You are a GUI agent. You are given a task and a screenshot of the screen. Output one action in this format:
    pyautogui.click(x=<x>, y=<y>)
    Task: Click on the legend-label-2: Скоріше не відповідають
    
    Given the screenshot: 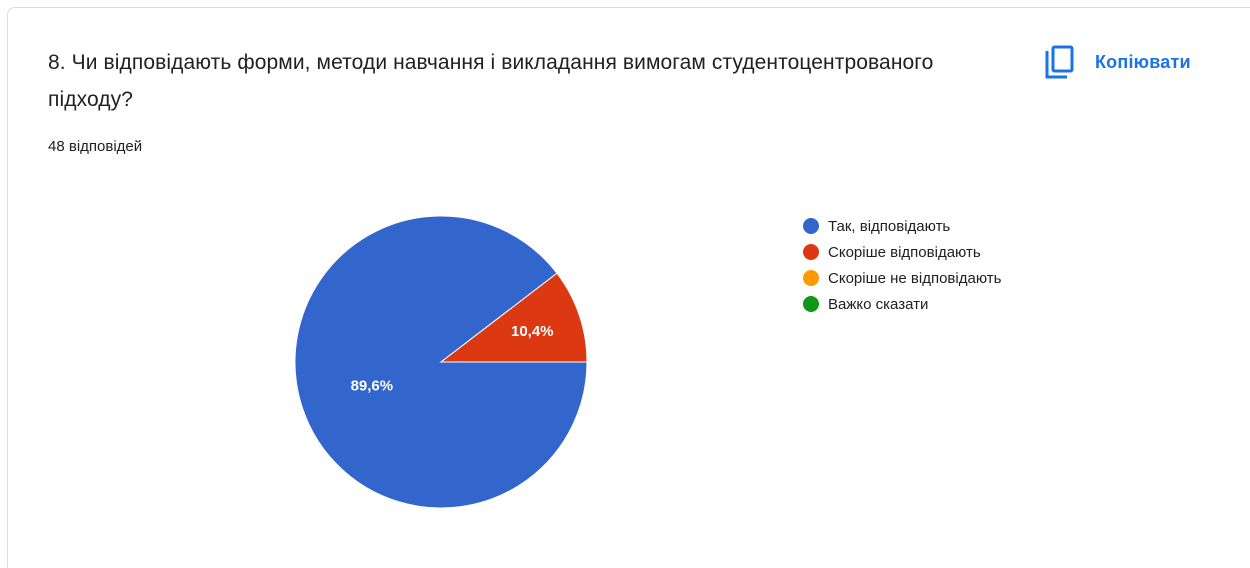 What is the action you would take?
    pyautogui.click(x=915, y=278)
    